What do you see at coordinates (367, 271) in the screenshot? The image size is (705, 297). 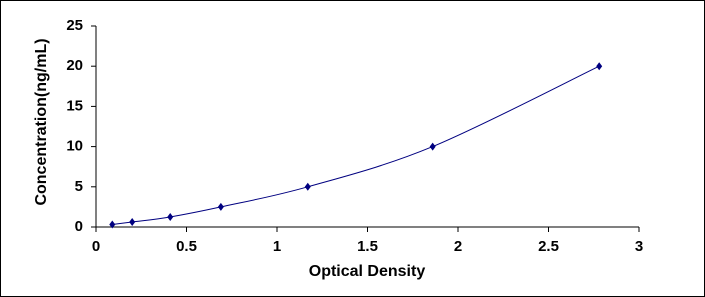 I see `x-axis-title: Optical Density` at bounding box center [367, 271].